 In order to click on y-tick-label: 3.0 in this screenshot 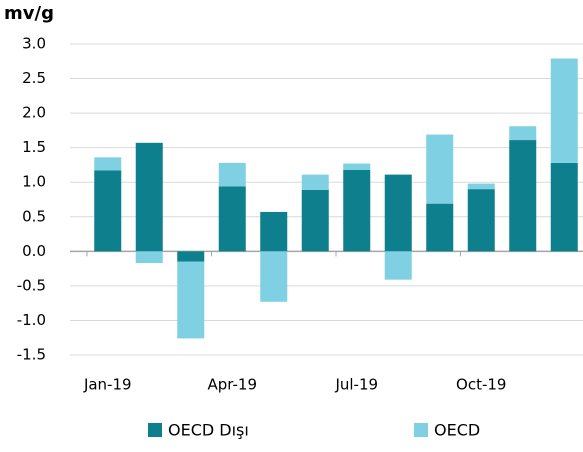, I will do `click(34, 44)`.